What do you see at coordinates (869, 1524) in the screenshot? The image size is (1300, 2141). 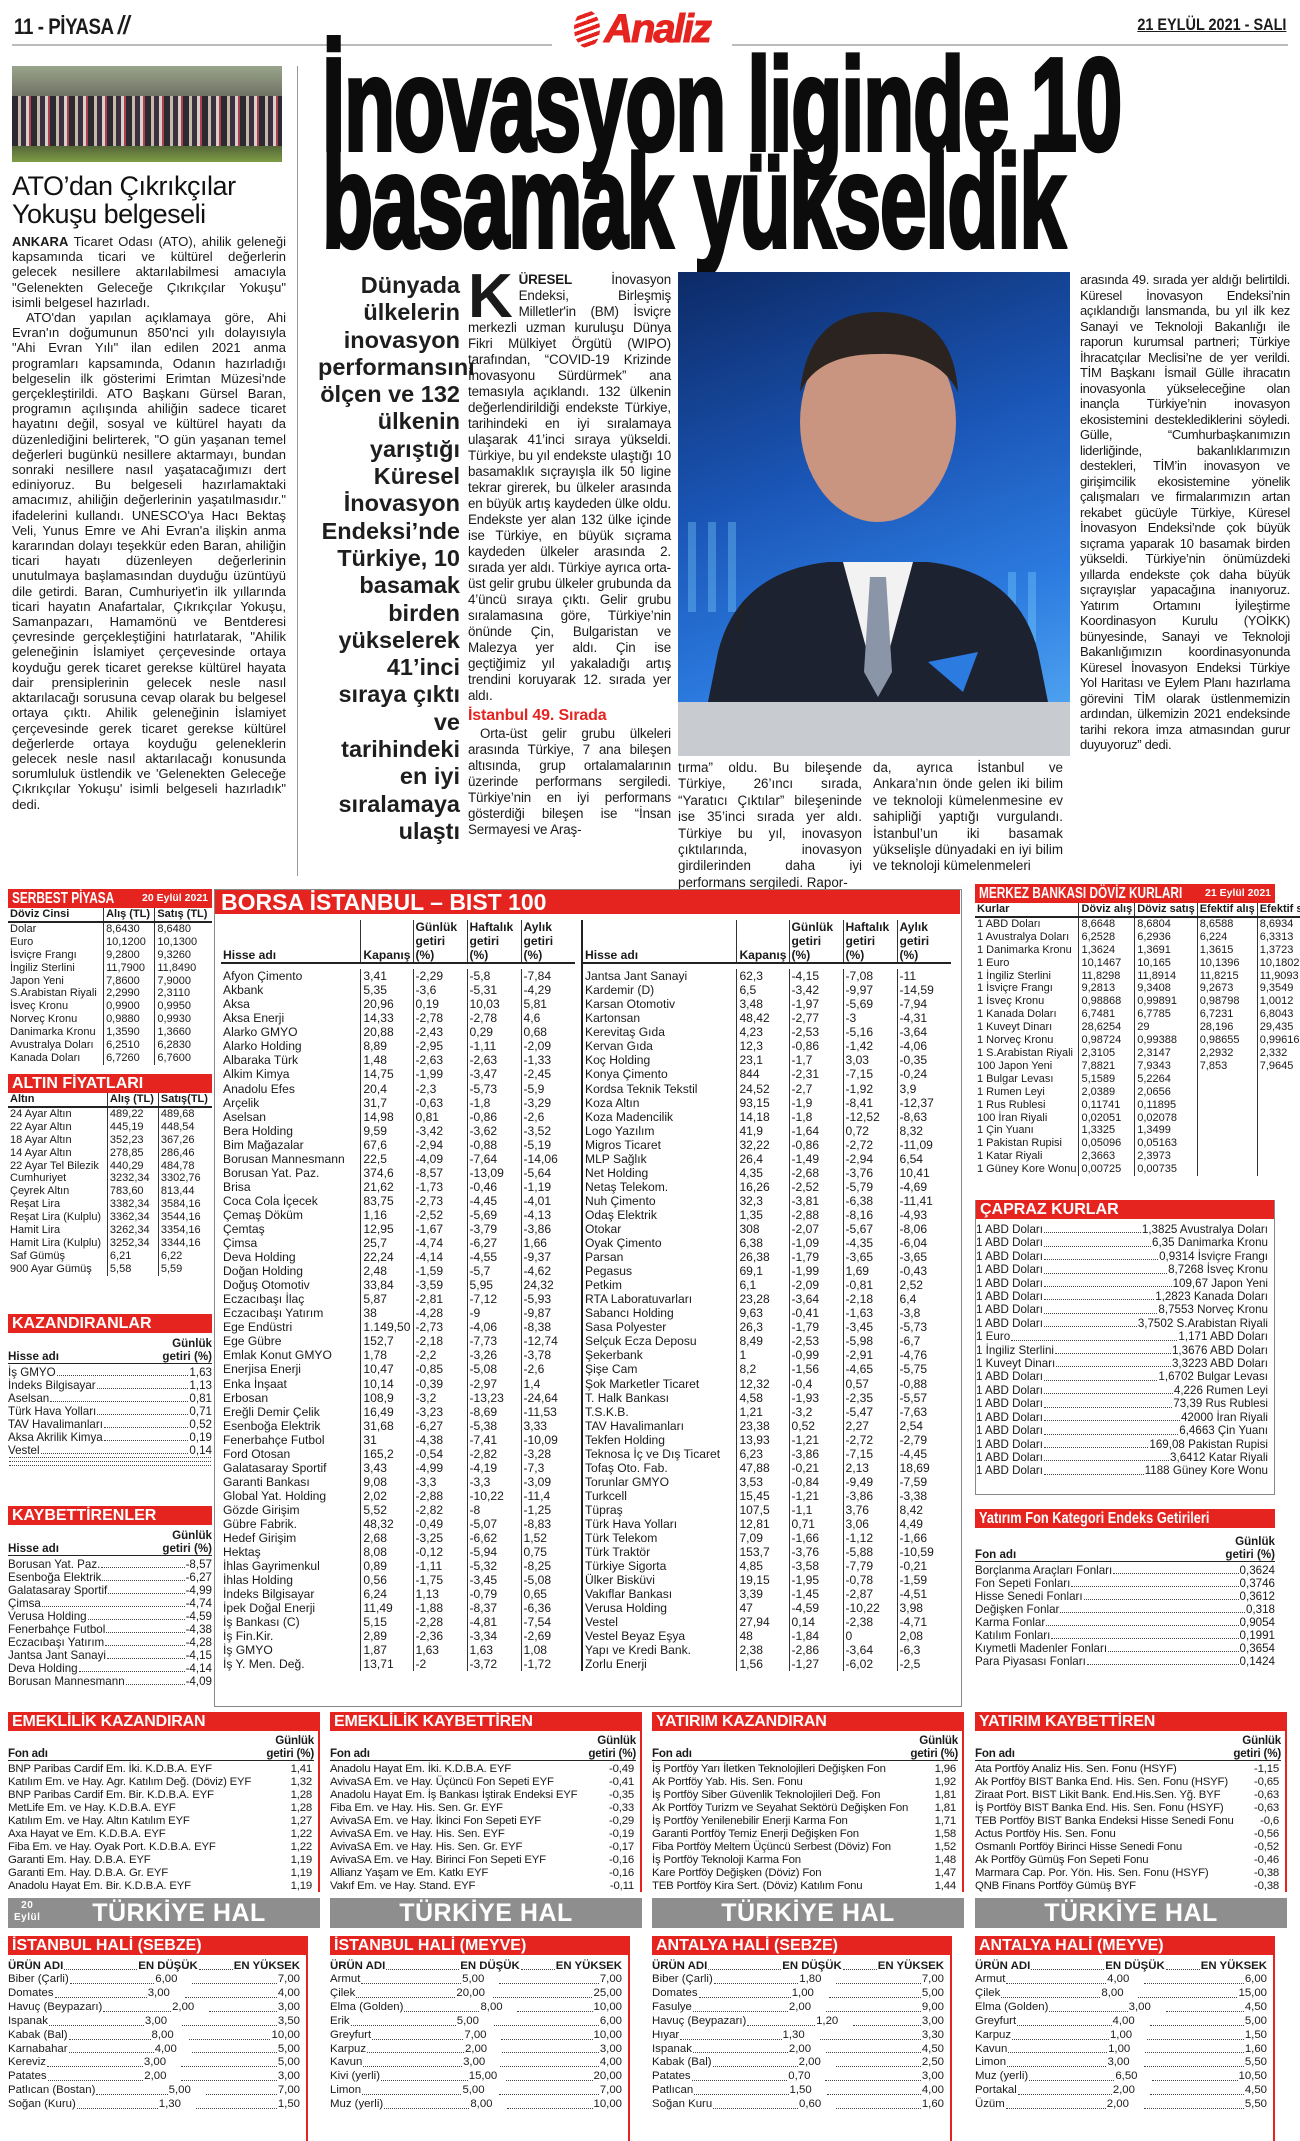 I see `table-cell: 3,06` at bounding box center [869, 1524].